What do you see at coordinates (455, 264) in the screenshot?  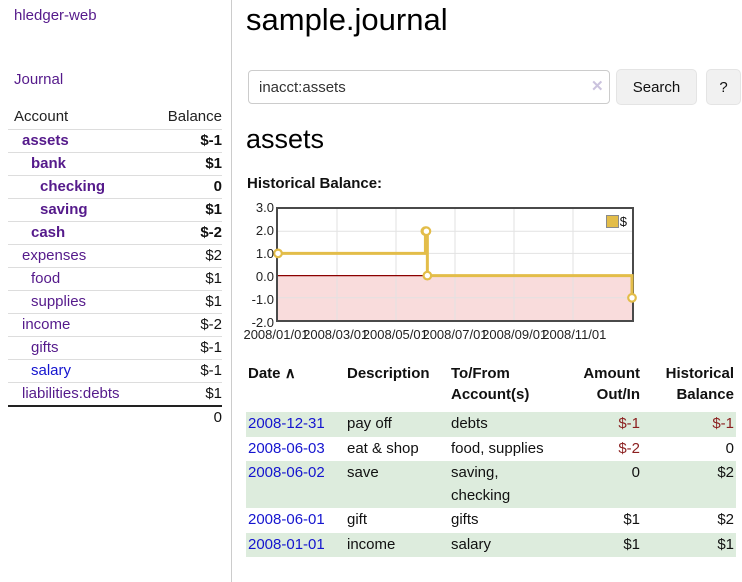 I see `chart-series` at bounding box center [455, 264].